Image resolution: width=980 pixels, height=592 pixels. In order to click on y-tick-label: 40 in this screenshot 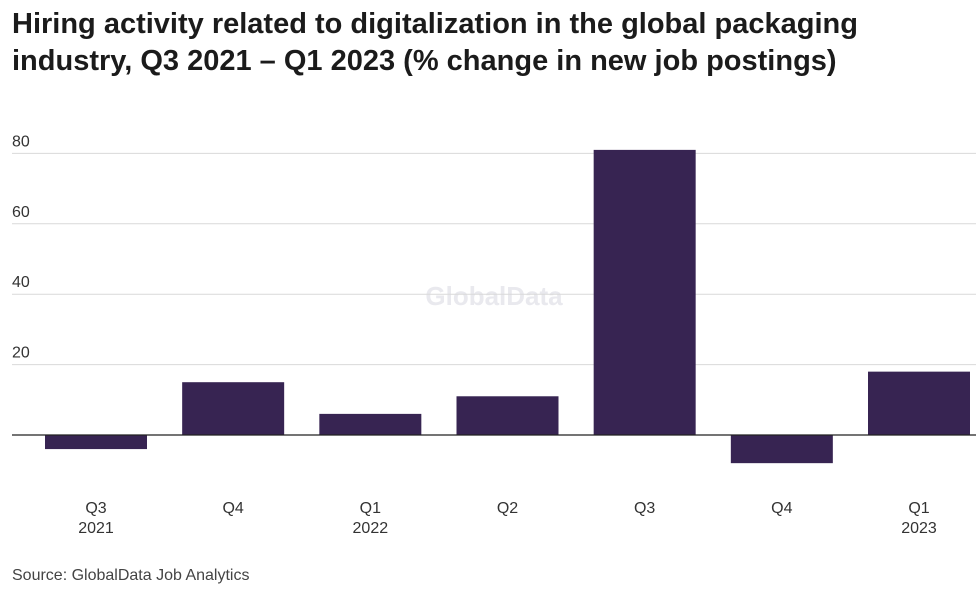, I will do `click(21, 282)`.